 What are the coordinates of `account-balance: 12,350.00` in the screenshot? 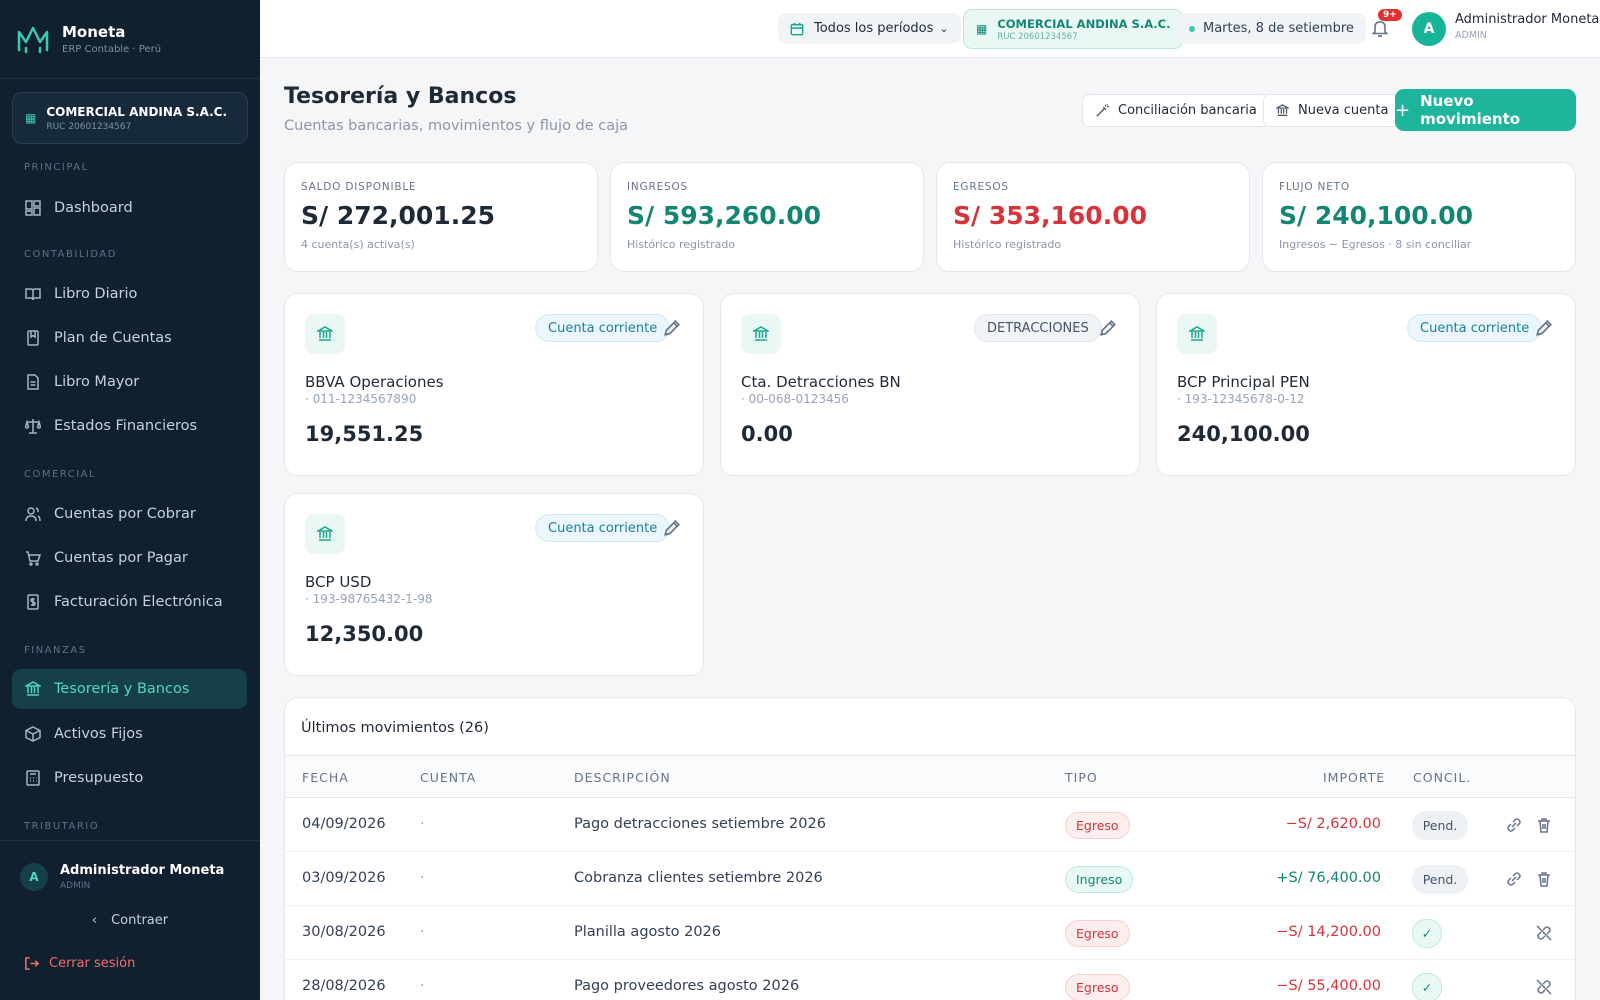 It's located at (364, 634).